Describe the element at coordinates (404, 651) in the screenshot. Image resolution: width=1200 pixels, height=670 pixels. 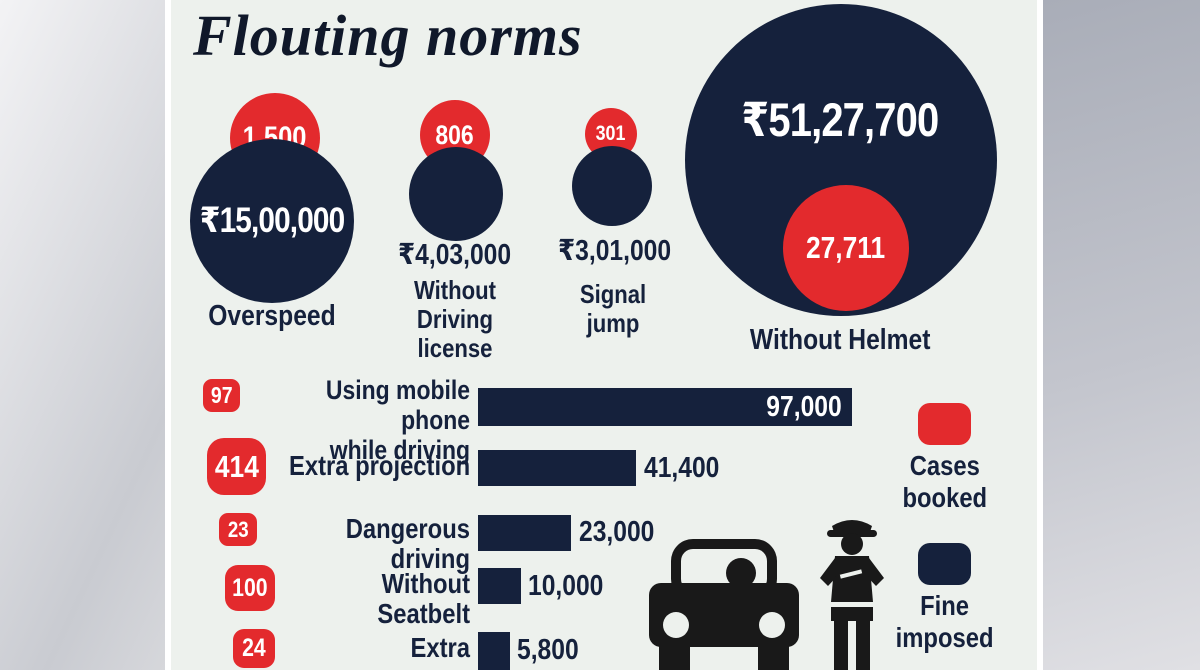
I see `extra-passengers-label: Extra passengers` at that location.